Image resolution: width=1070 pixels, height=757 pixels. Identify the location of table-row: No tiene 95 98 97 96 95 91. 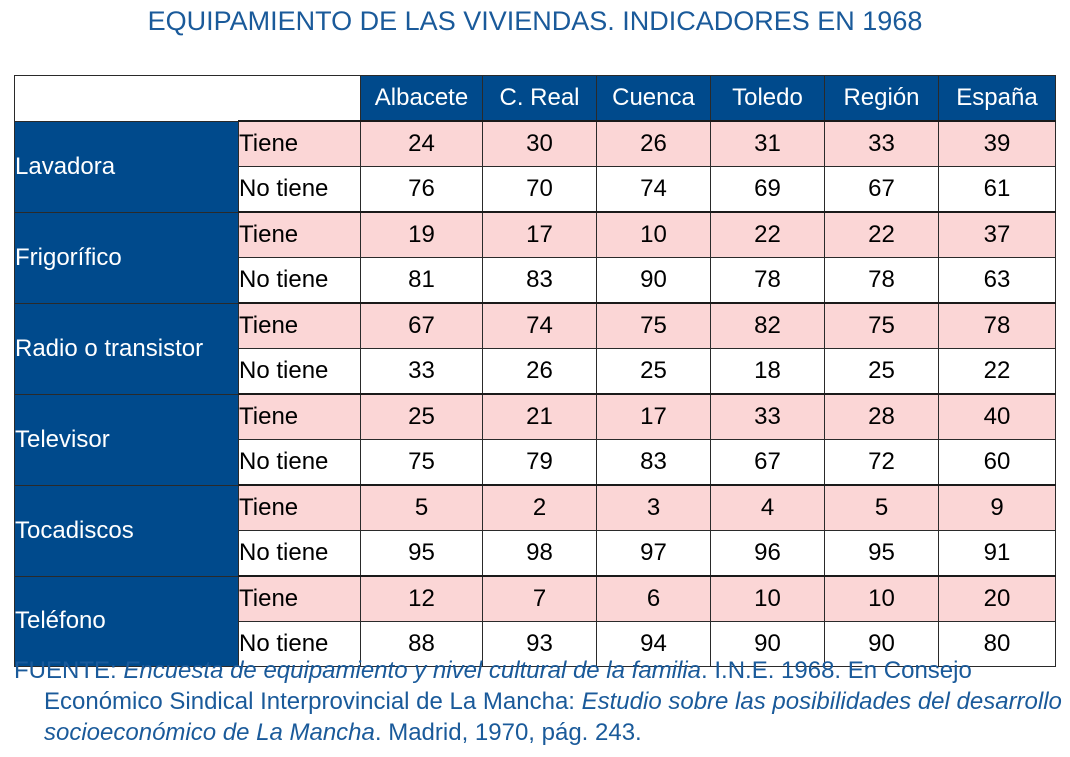
(535, 553).